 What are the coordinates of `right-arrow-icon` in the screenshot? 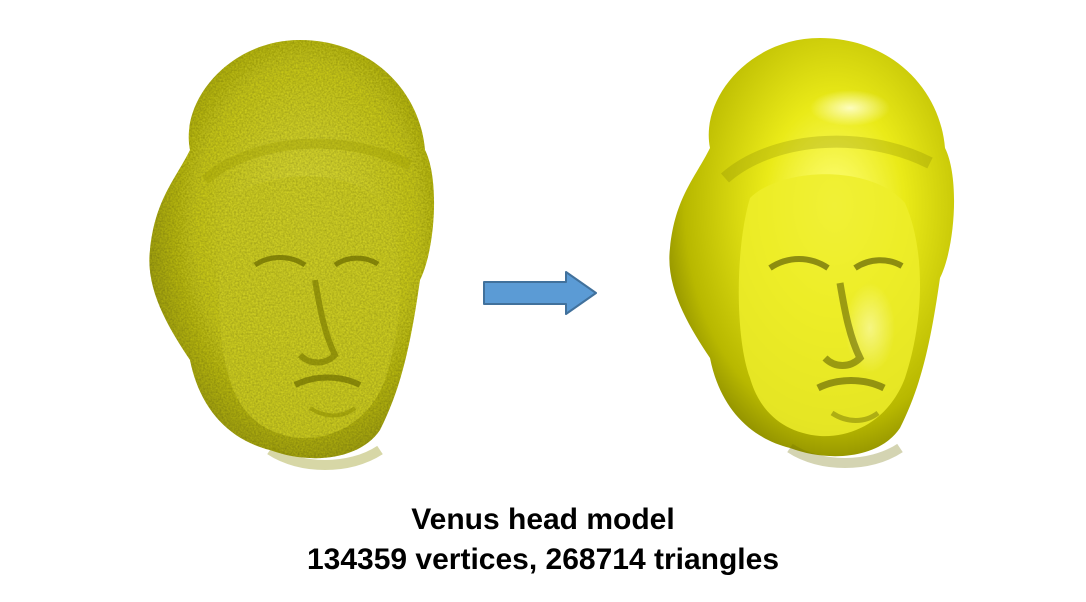 It's located at (540, 293).